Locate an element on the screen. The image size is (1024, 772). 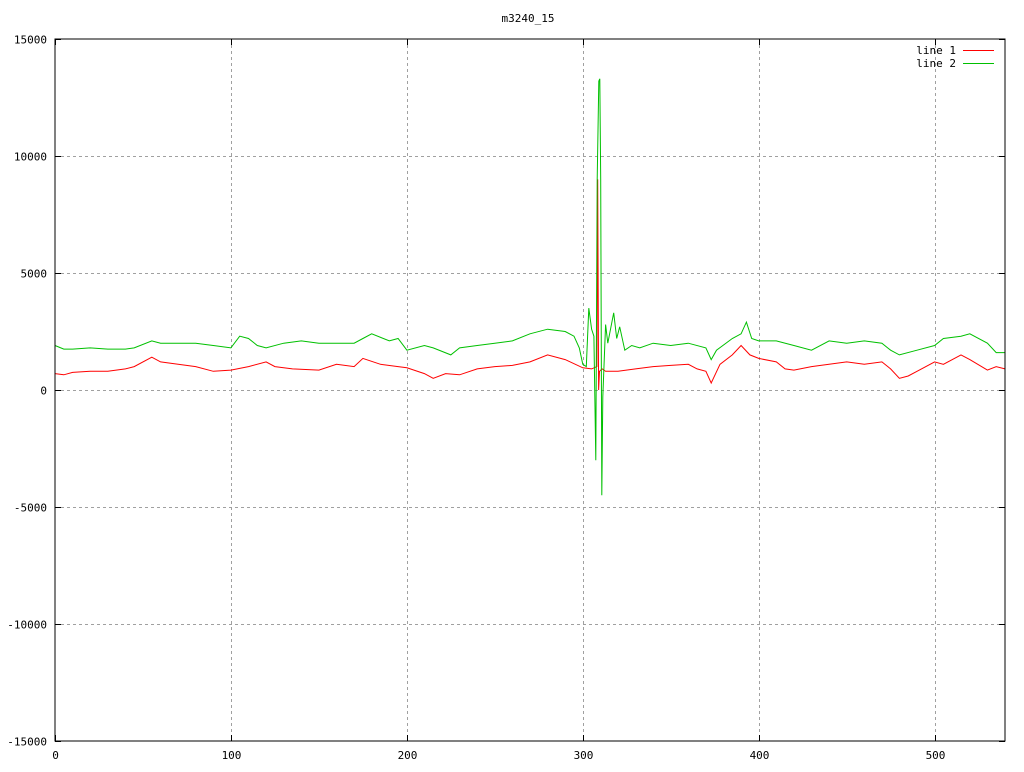
y-tick-label: -15000 is located at coordinates (27, 742).